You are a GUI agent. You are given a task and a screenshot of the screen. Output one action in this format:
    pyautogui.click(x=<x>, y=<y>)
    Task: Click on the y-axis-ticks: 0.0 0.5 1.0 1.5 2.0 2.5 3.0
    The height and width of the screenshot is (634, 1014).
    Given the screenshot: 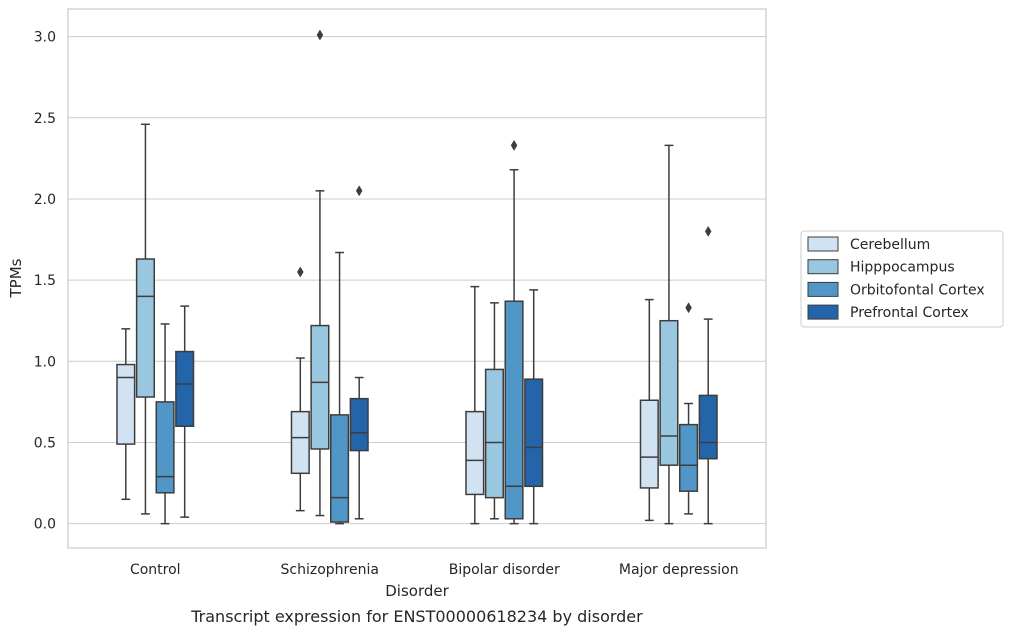 What is the action you would take?
    pyautogui.click(x=45, y=281)
    